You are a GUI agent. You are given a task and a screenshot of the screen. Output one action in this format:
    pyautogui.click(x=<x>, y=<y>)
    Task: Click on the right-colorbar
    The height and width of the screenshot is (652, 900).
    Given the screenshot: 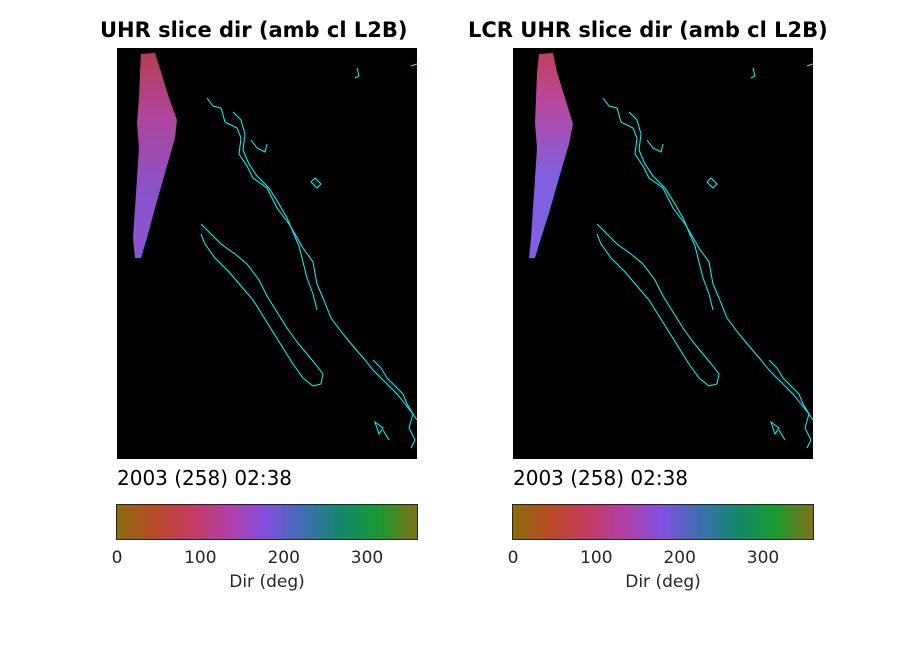 What is the action you would take?
    pyautogui.click(x=663, y=522)
    